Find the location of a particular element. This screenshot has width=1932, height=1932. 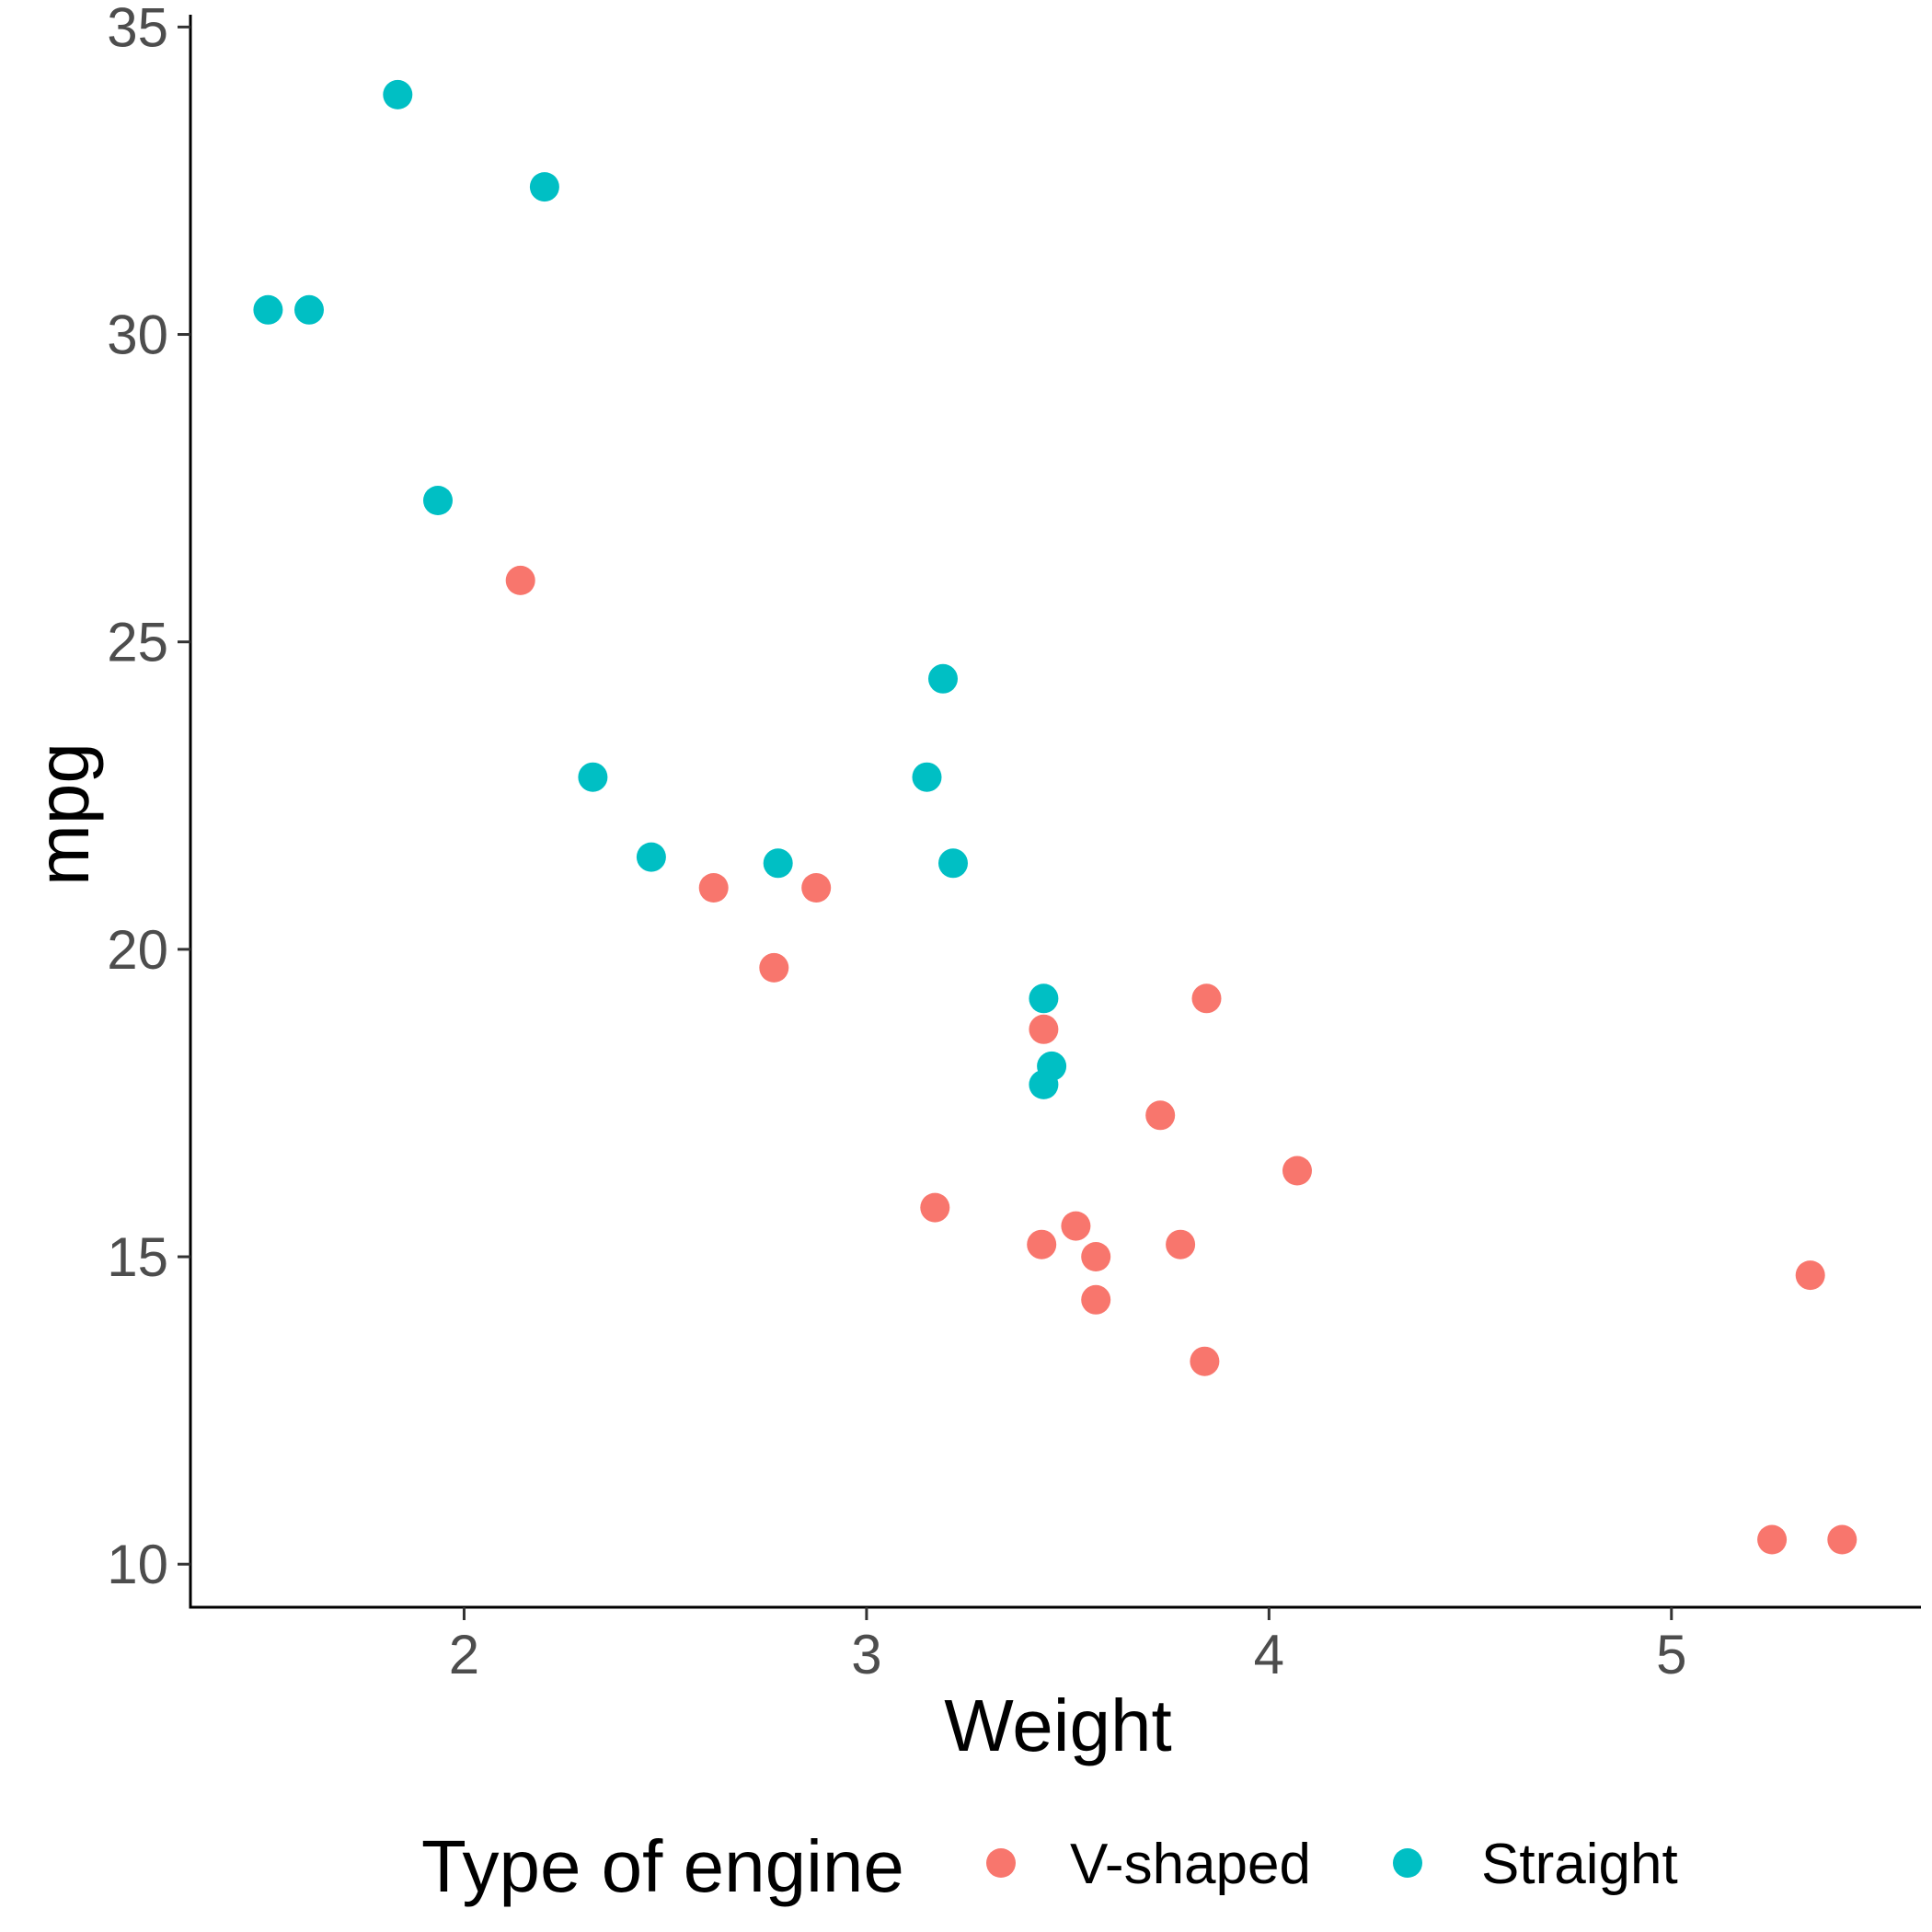

y-axis-ticks: 10 15 20 25 30 35 is located at coordinates (148, 797).